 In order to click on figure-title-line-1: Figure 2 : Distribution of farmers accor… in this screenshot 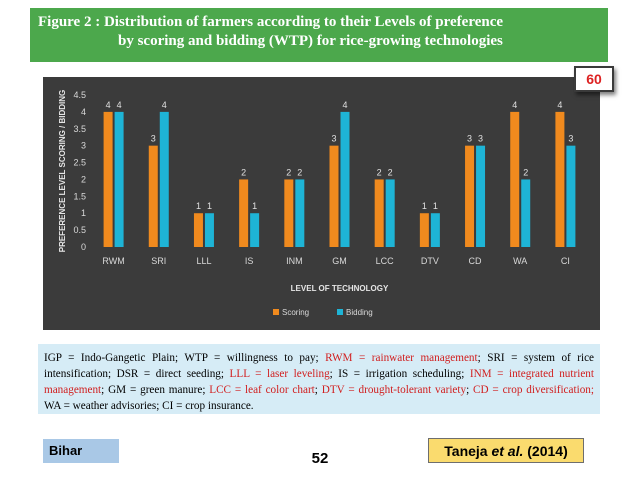, I will do `click(271, 22)`.